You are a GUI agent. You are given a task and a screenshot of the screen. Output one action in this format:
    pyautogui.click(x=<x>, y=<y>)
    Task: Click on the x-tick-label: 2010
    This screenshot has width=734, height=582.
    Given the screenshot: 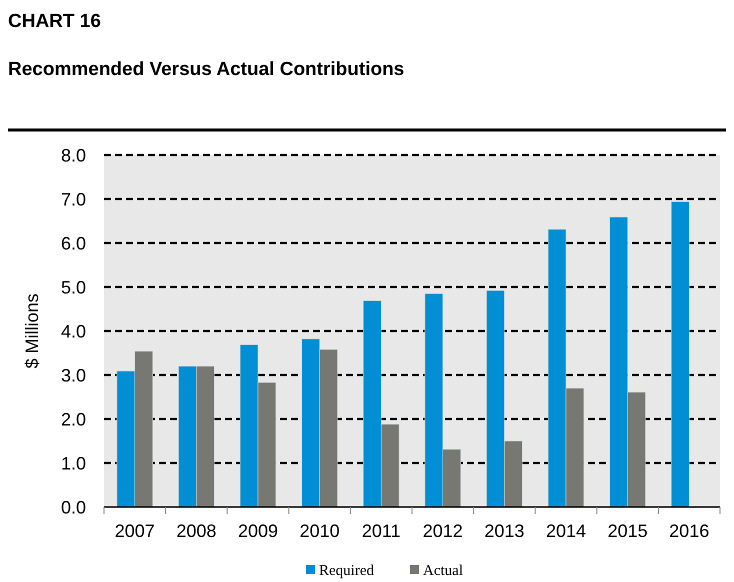 What is the action you would take?
    pyautogui.click(x=320, y=531)
    